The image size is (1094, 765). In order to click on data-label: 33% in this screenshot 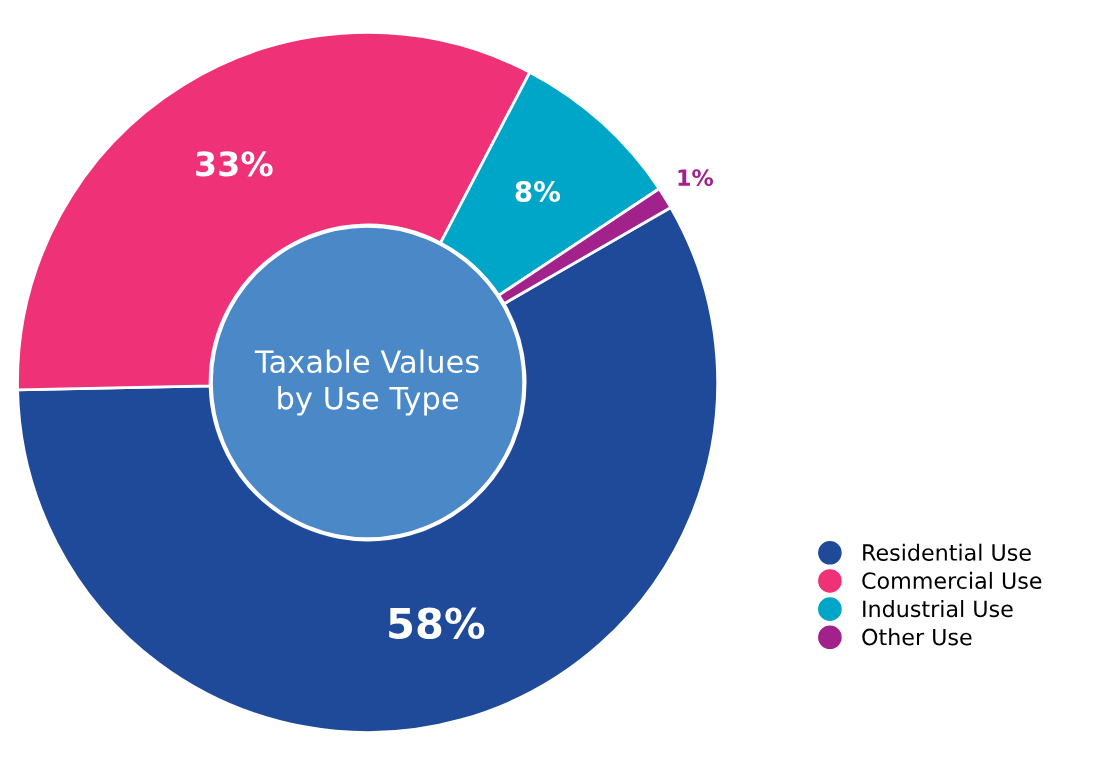, I will do `click(234, 164)`.